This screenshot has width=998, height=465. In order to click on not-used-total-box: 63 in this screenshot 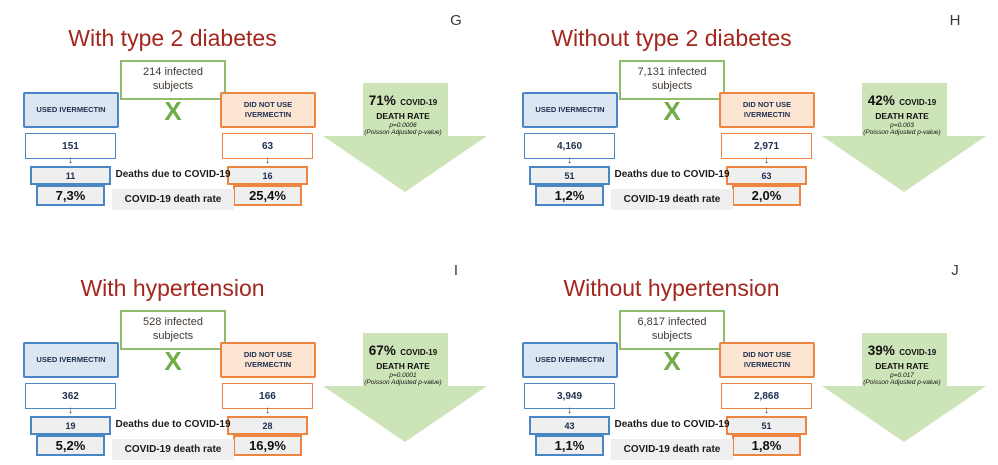, I will do `click(267, 146)`.